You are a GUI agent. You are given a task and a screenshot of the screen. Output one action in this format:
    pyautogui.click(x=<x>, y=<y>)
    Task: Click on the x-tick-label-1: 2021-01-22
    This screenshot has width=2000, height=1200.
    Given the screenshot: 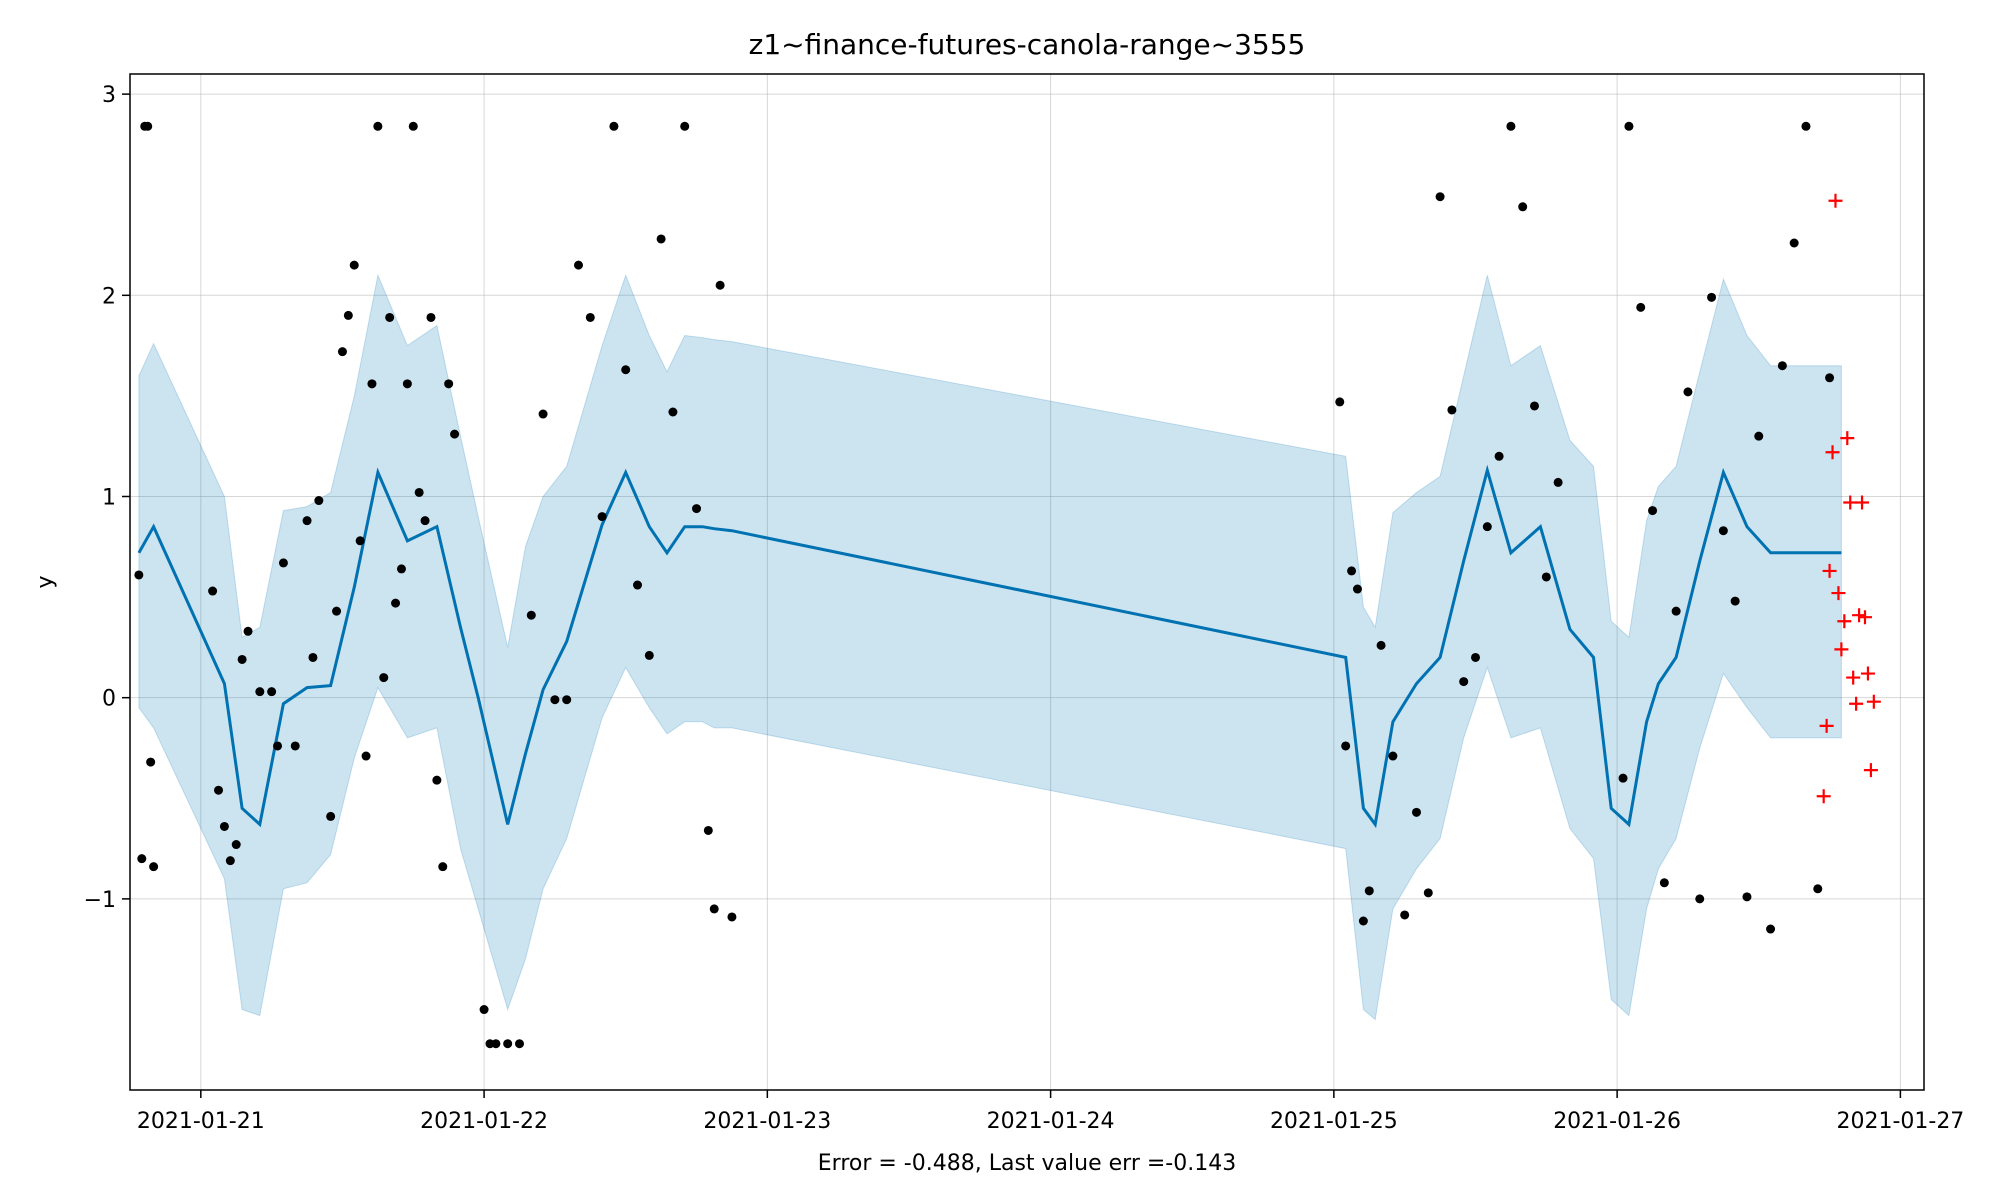 What is the action you would take?
    pyautogui.click(x=484, y=1121)
    